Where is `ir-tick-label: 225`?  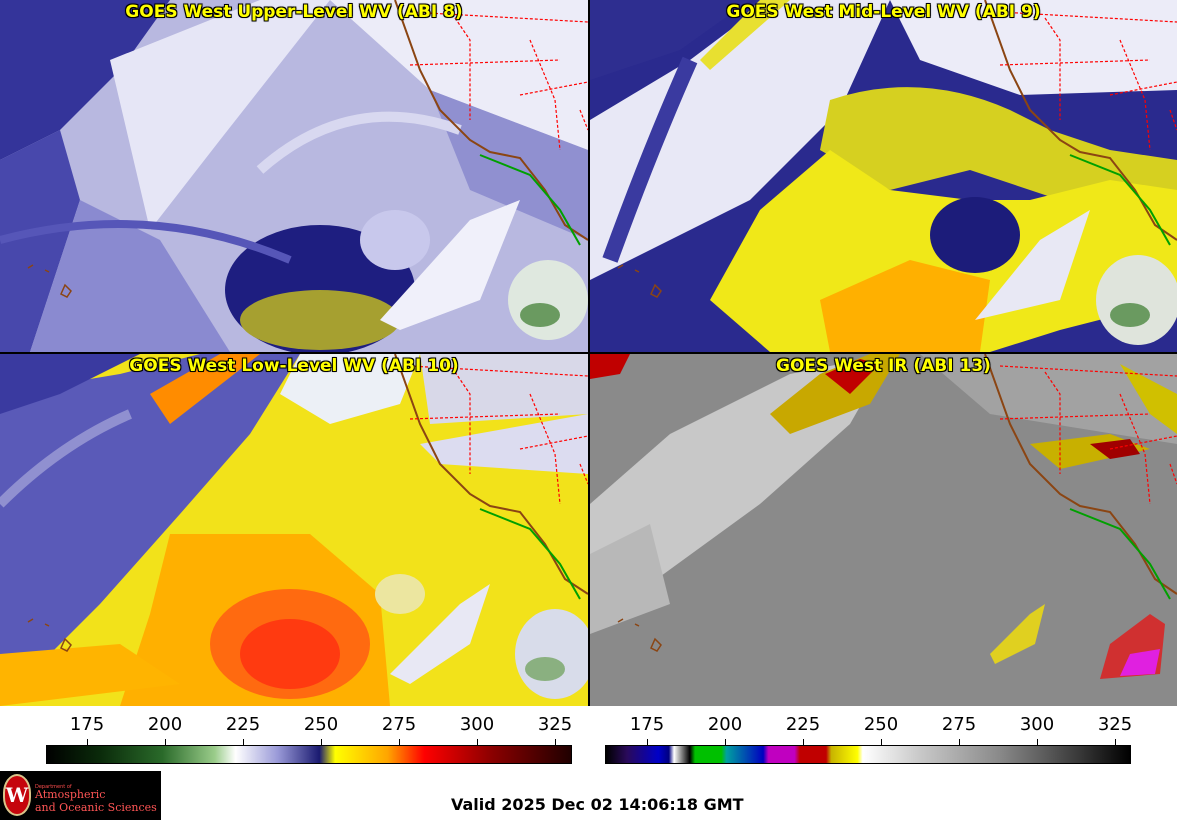 ir-tick-label: 225 is located at coordinates (803, 724).